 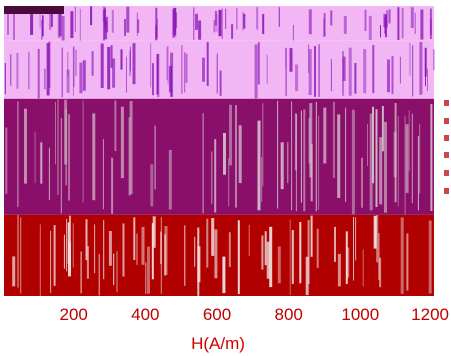 I want to click on heatmap-row, so click(x=219, y=23).